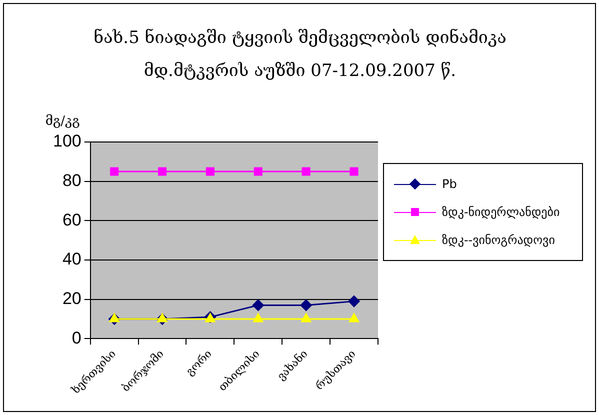  I want to click on legend-label: Pb, so click(449, 184).